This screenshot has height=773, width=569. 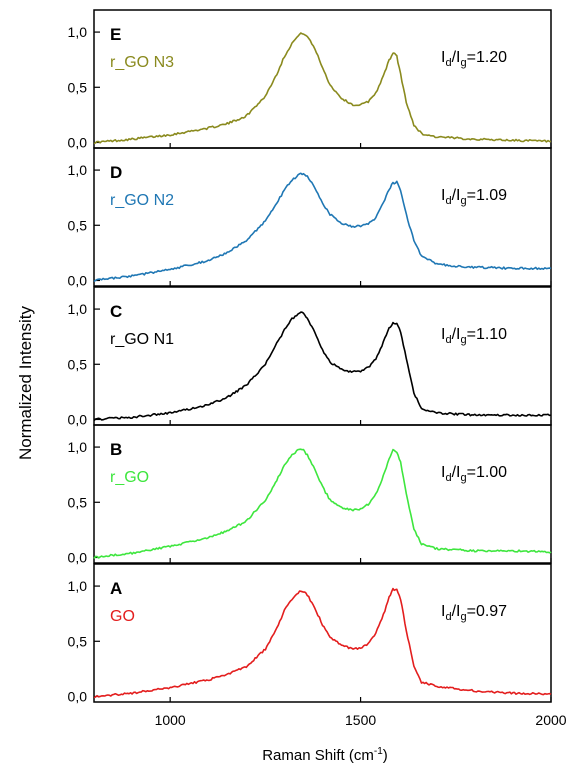 What do you see at coordinates (142, 200) in the screenshot?
I see `sample-name: r_GO N2` at bounding box center [142, 200].